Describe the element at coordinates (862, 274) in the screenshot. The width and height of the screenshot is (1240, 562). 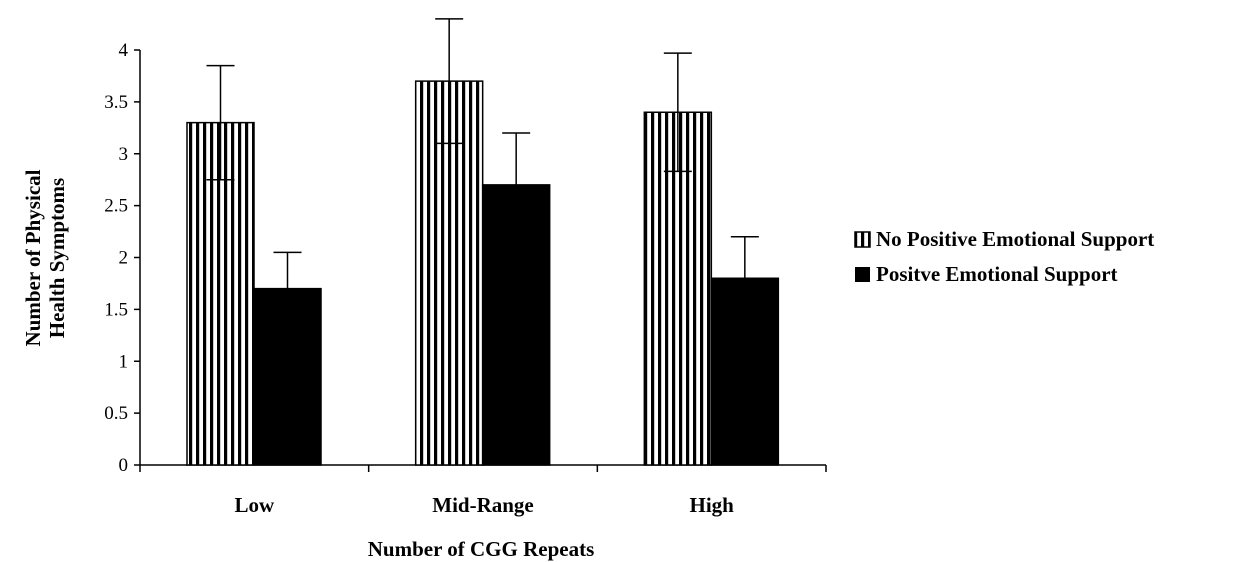
I see `legend-swatch-support` at that location.